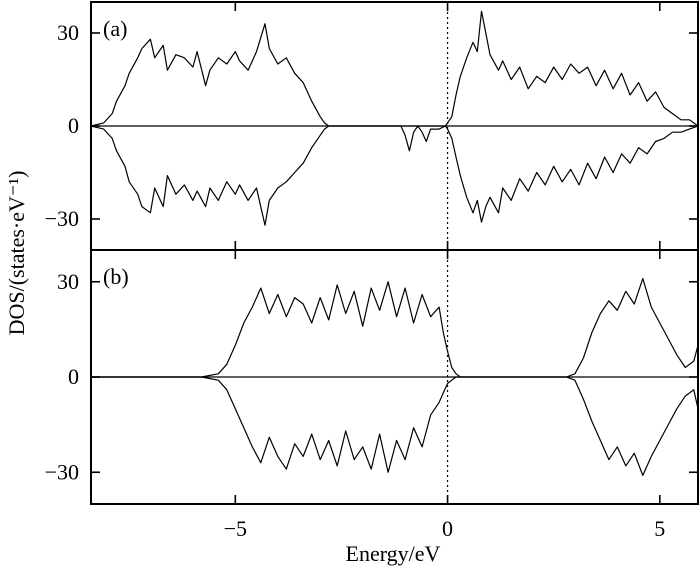  What do you see at coordinates (16, 253) in the screenshot?
I see `y-axis-title: DOS/(states·eV⁻¹)` at bounding box center [16, 253].